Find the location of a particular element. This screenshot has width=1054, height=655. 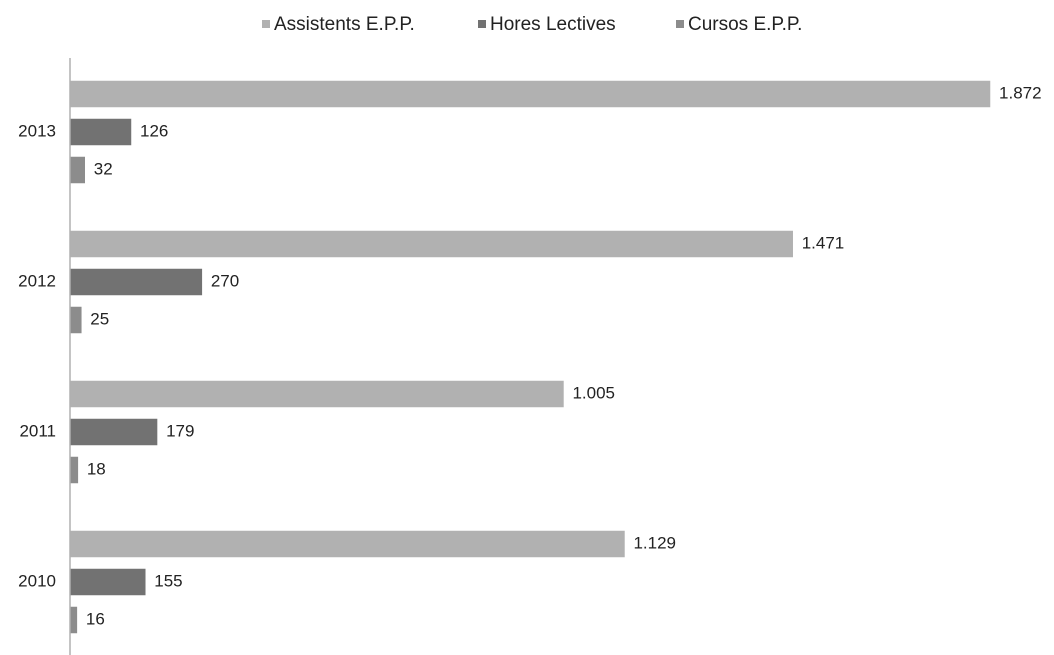

value-label: 32 is located at coordinates (103, 168).